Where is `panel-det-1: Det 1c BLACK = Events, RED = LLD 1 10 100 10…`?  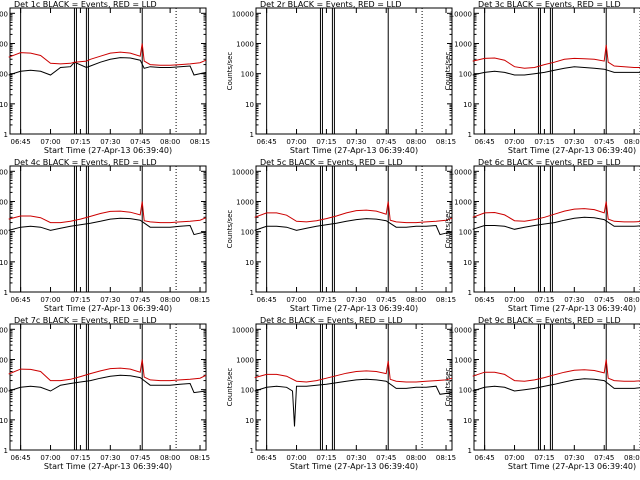
panel-det-1: Det 1c BLACK = Events, RED = LLD 1 10 100 10… is located at coordinates (105, 77).